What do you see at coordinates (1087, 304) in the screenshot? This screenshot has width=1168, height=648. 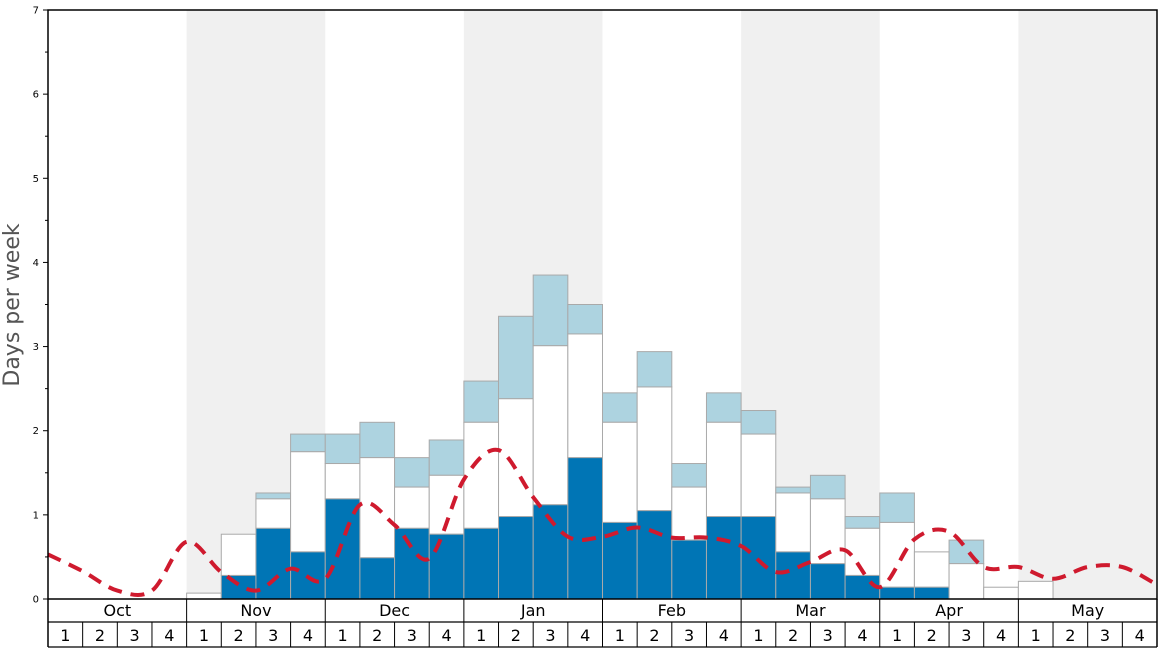 I see `month-band-may` at bounding box center [1087, 304].